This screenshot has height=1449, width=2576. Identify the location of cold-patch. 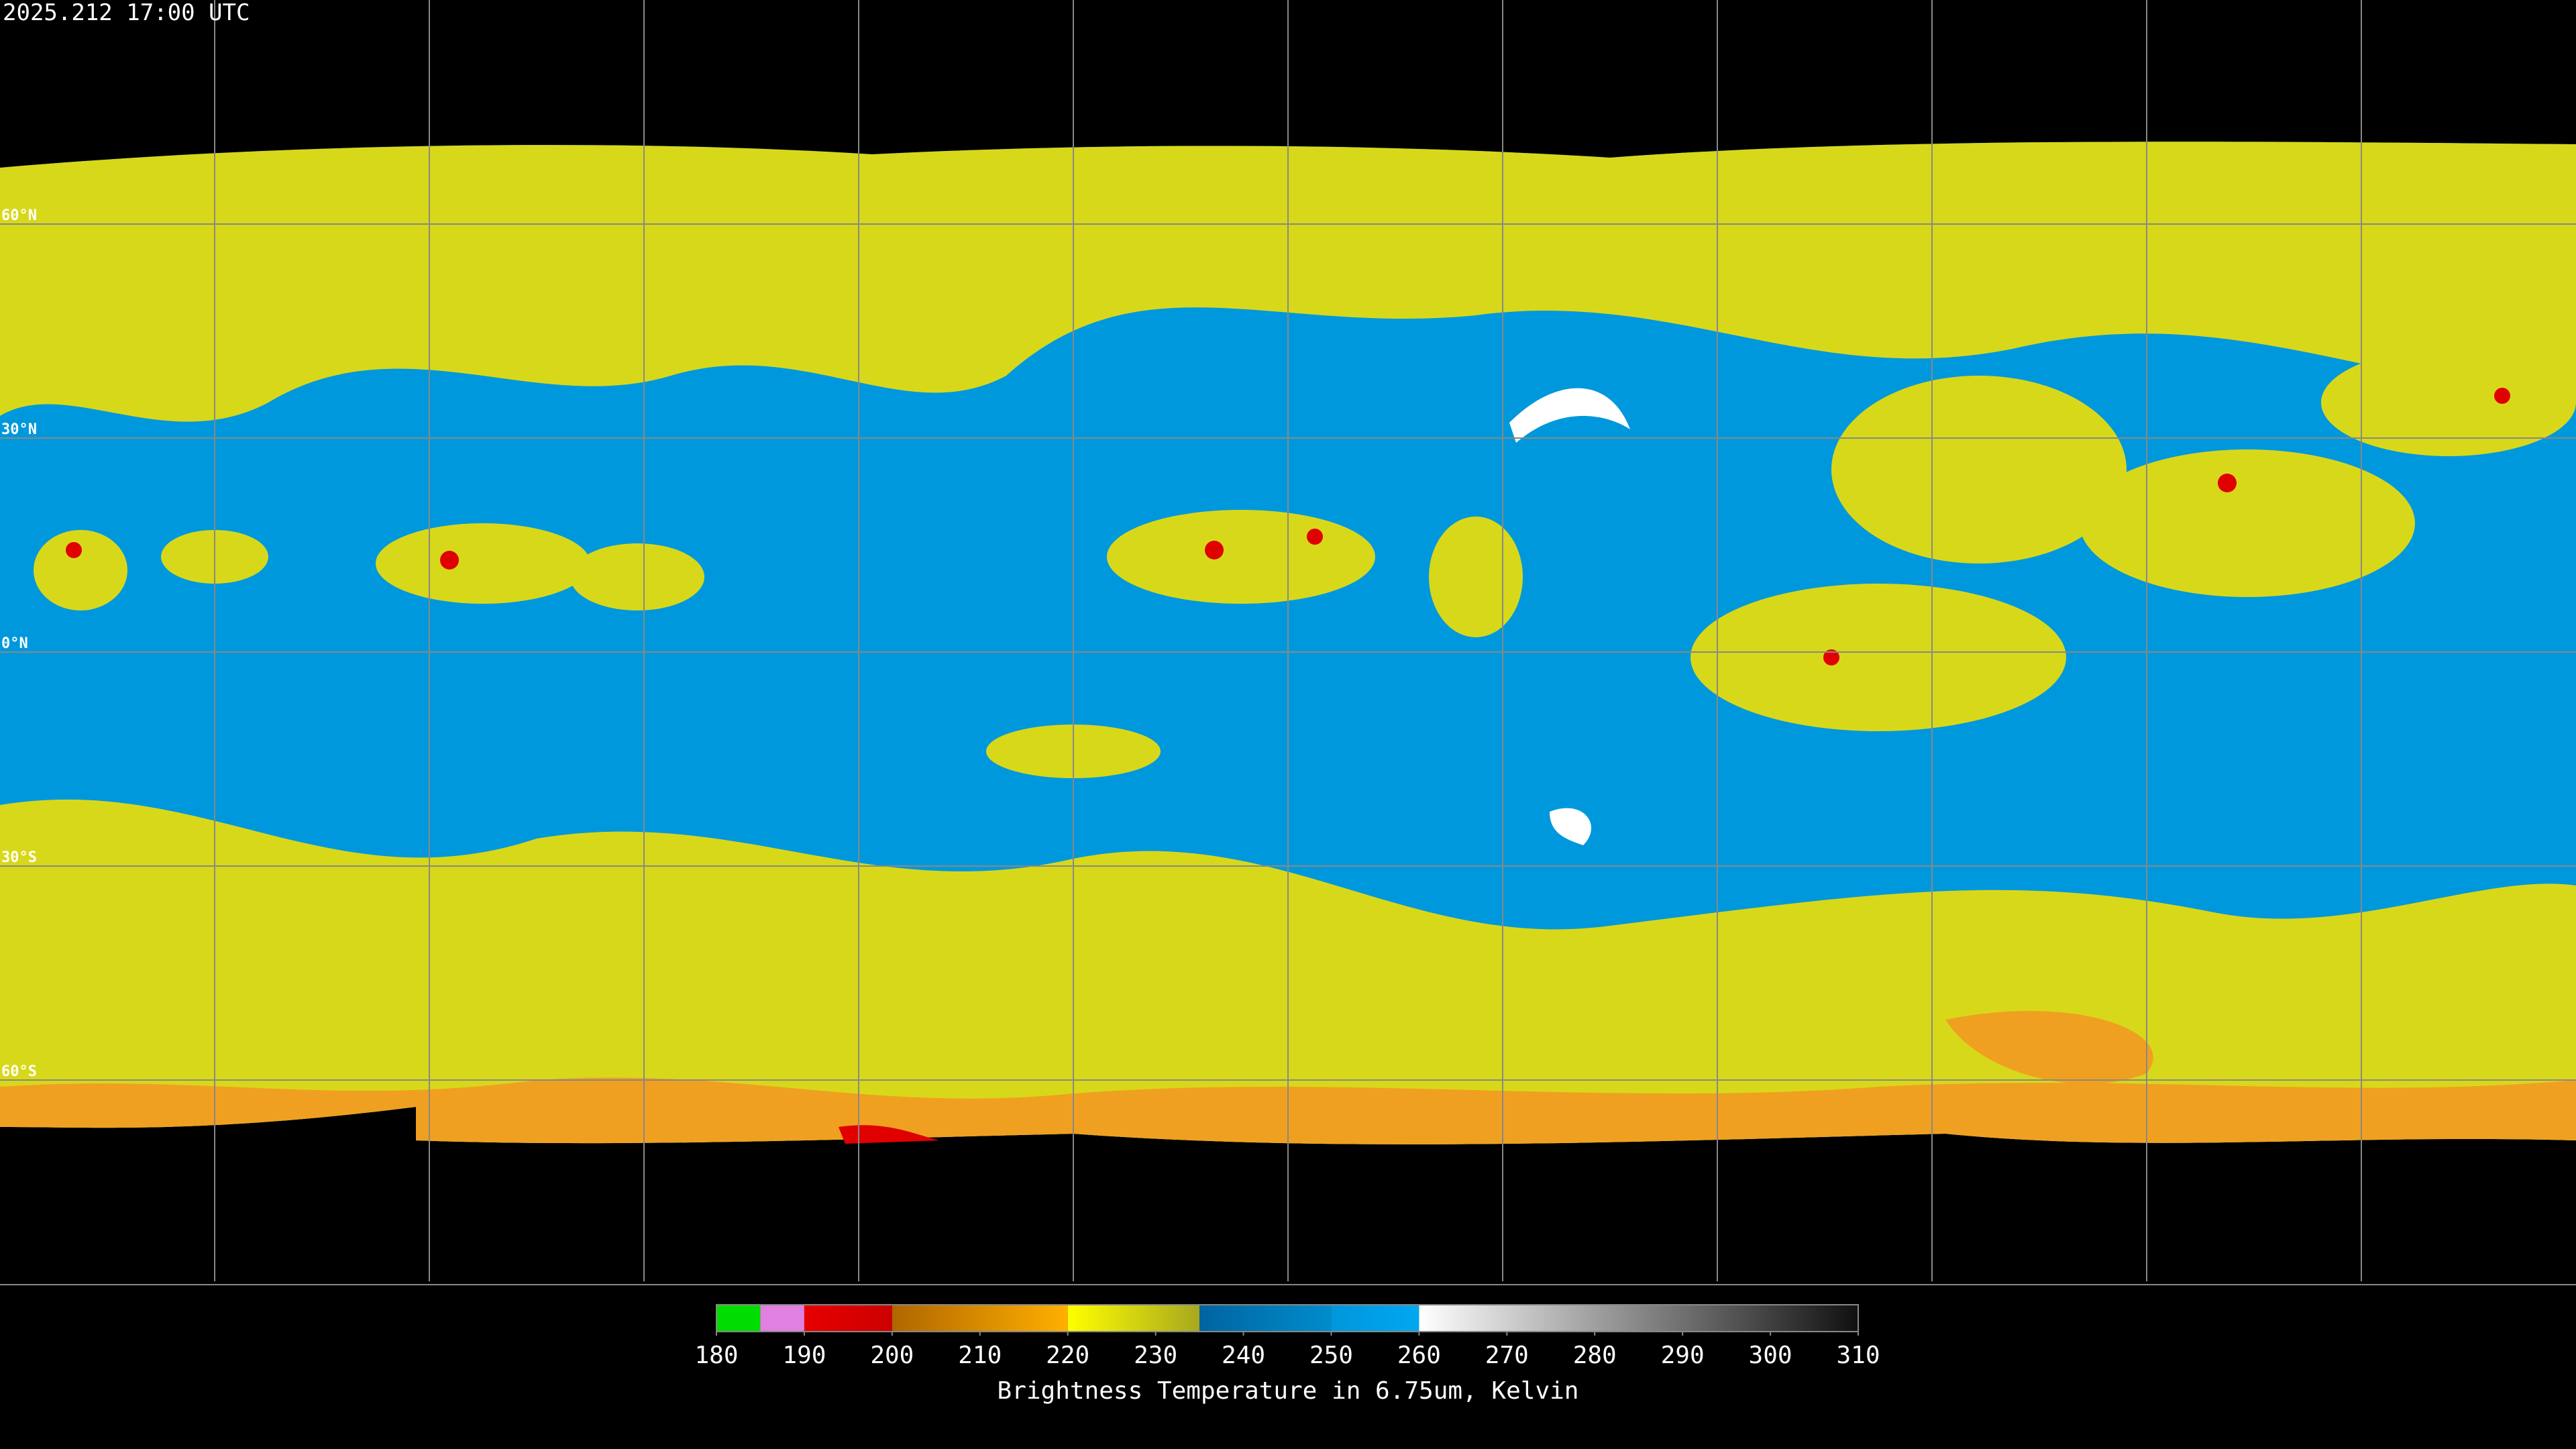
(2049, 1047).